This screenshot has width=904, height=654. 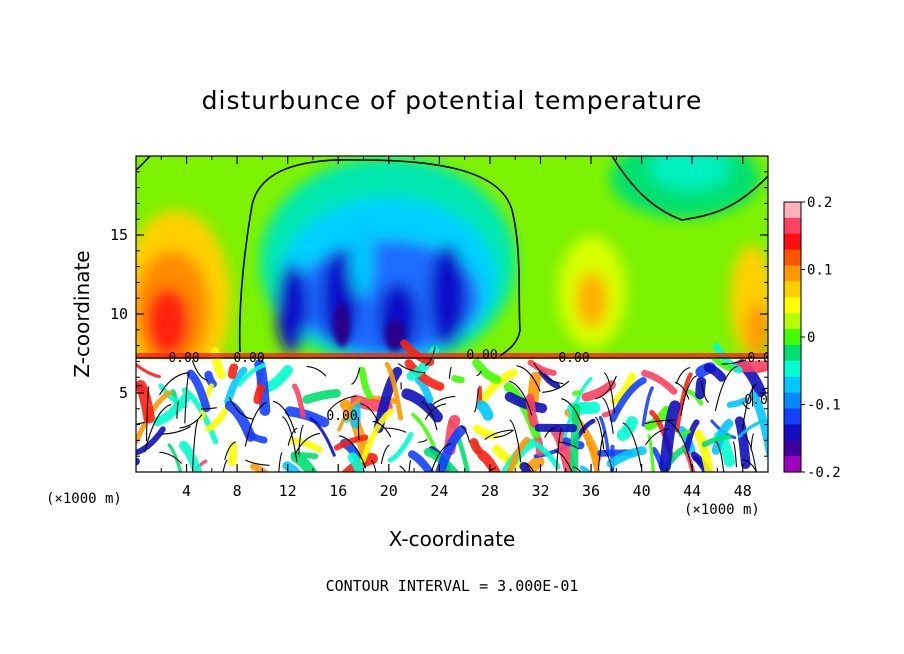 What do you see at coordinates (379, 257) in the screenshot?
I see `contour-plume-boundary` at bounding box center [379, 257].